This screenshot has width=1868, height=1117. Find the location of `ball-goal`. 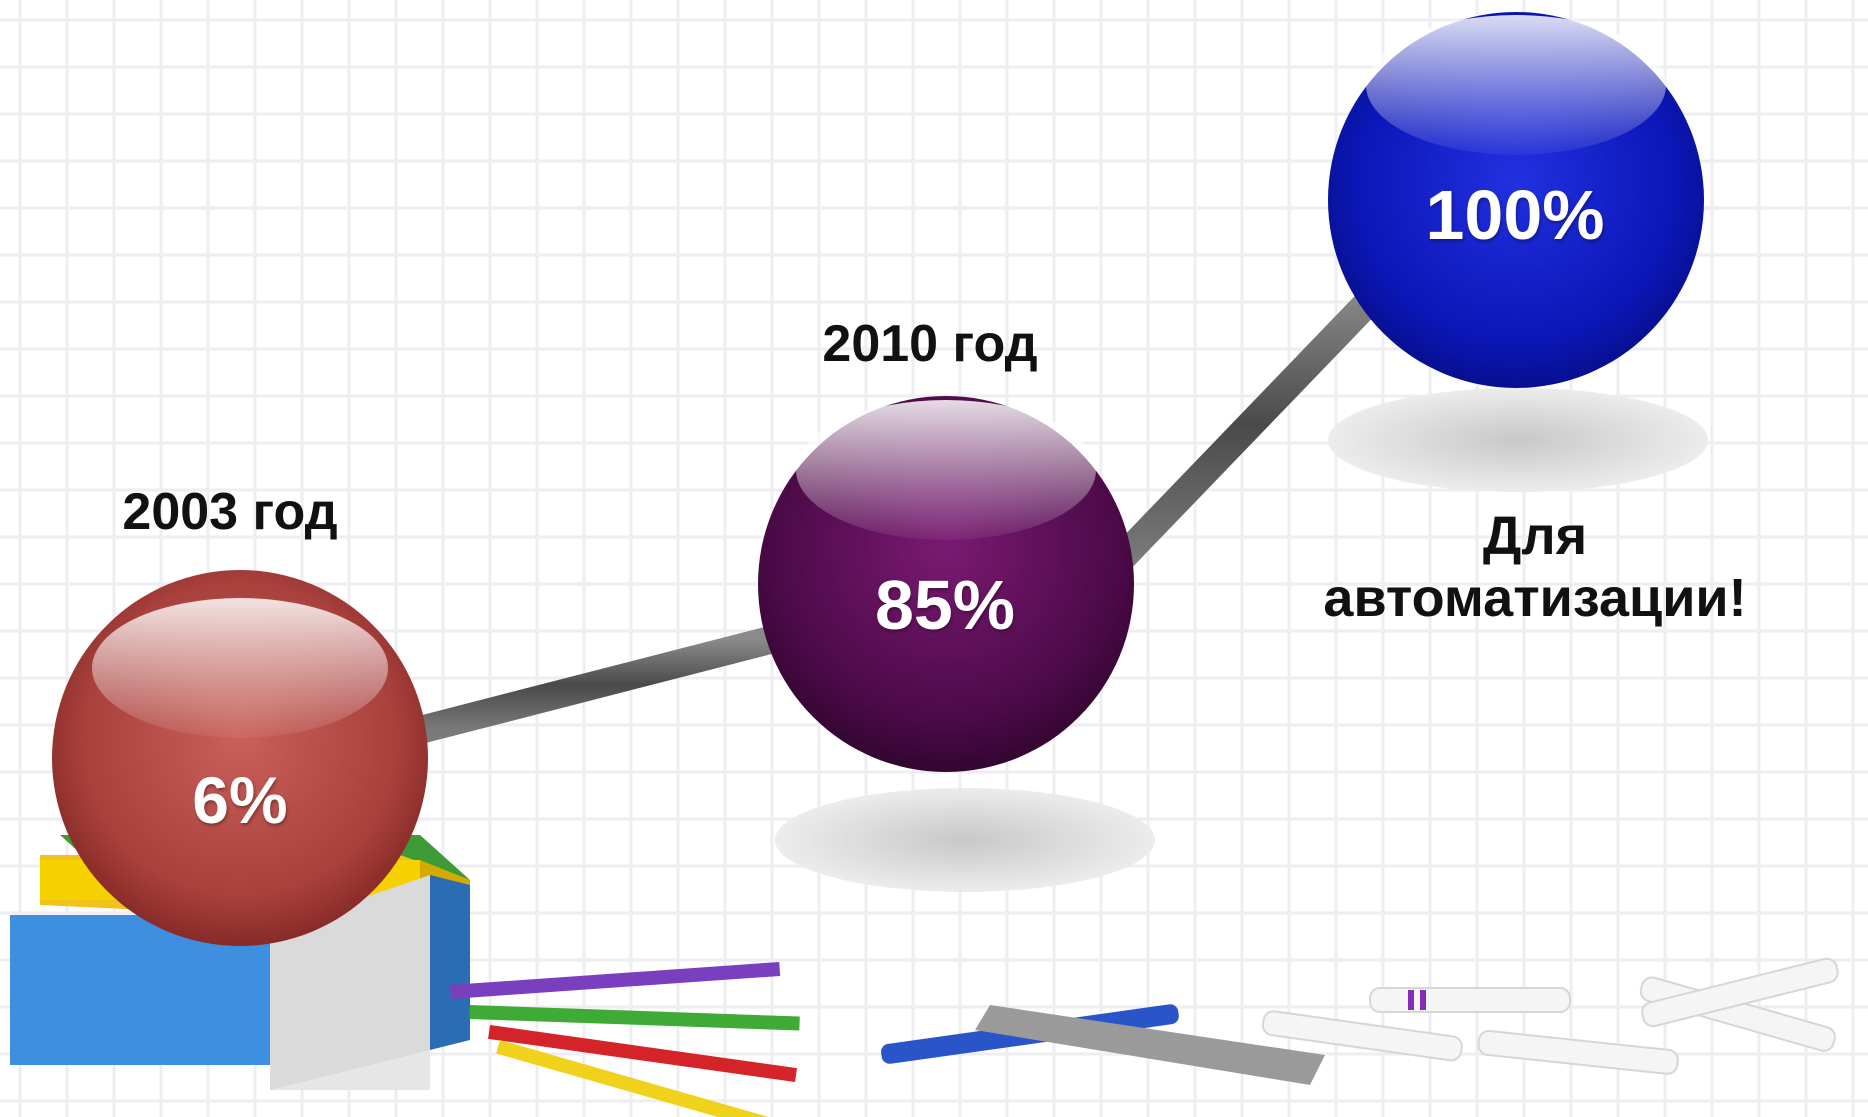

ball-goal is located at coordinates (1516, 200).